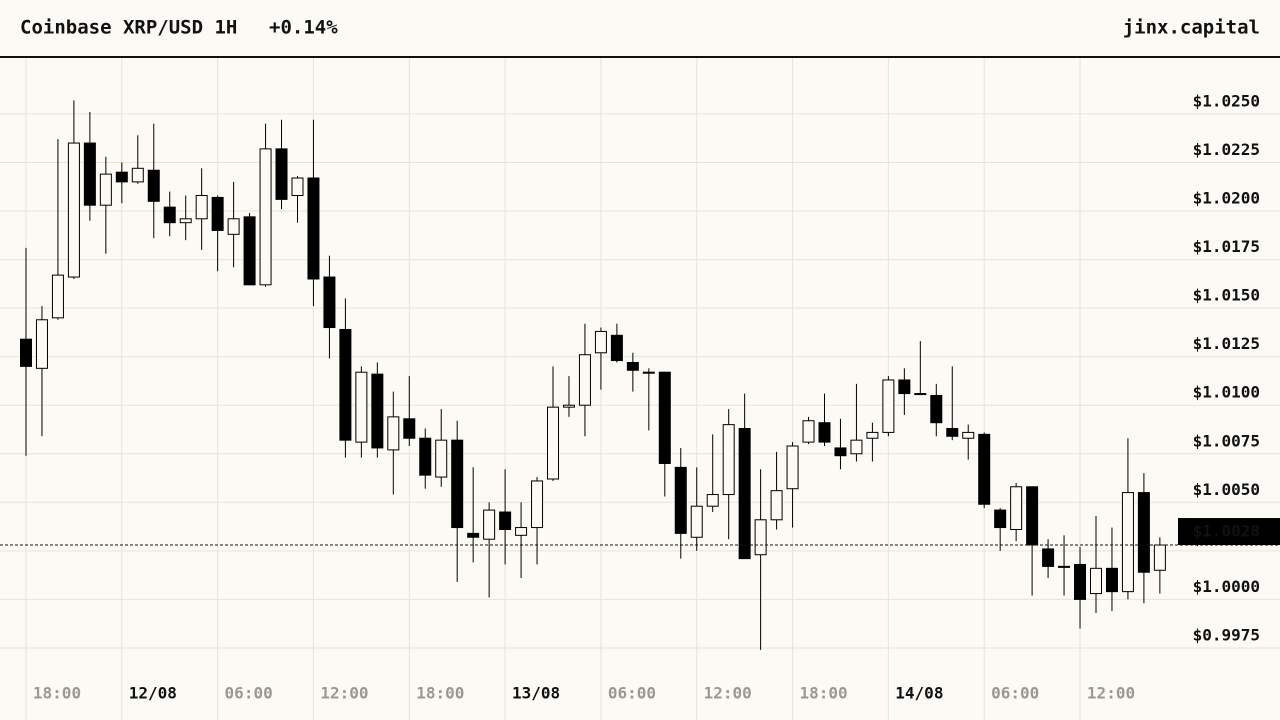 This screenshot has height=720, width=1280. Describe the element at coordinates (1226, 392) in the screenshot. I see `y-tick-label: $1.0100` at that location.